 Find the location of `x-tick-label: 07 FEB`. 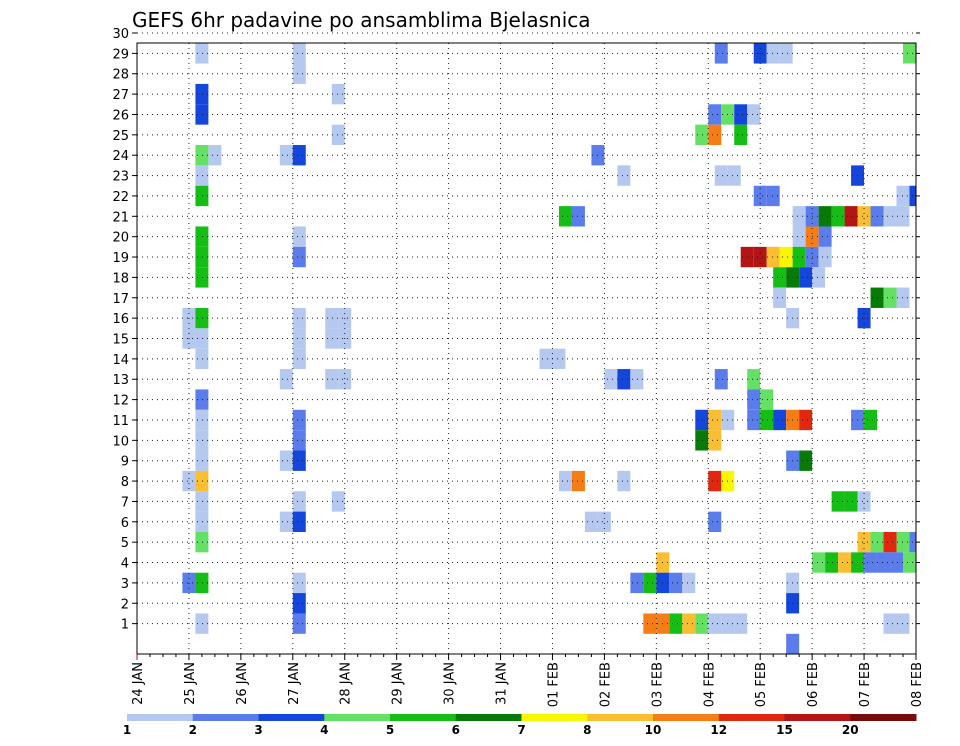

x-tick-label: 07 FEB is located at coordinates (865, 684).